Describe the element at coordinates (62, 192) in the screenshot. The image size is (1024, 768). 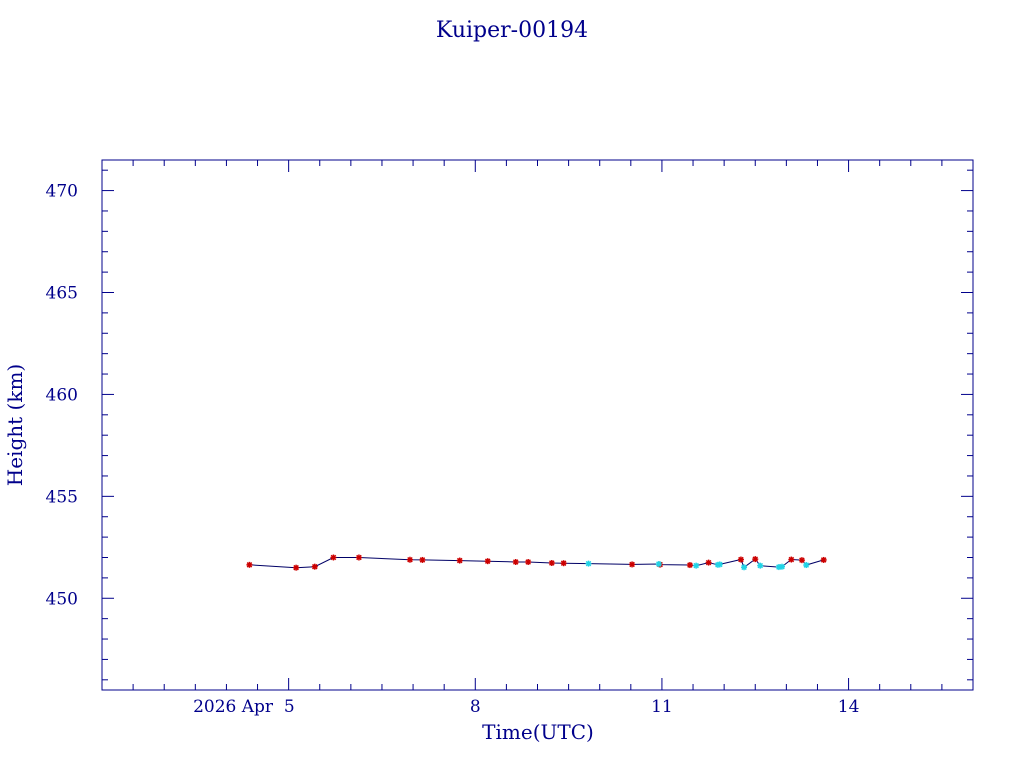
I see `y-tick-label: 470` at that location.